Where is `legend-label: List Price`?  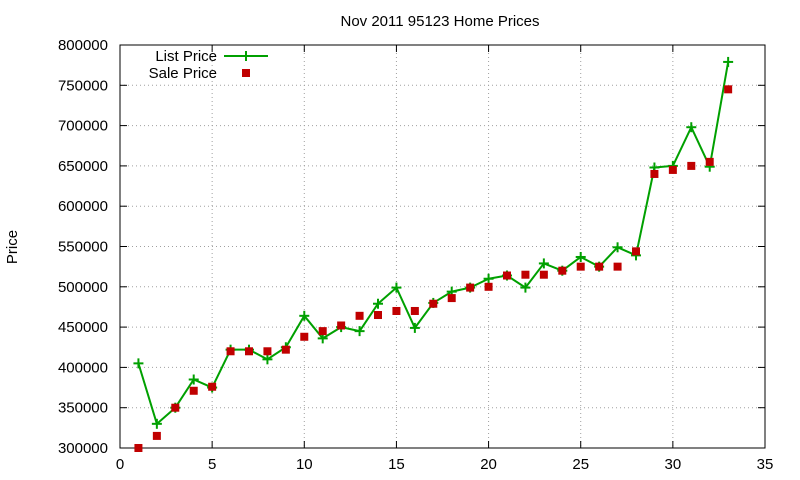
legend-label: List Price is located at coordinates (186, 56).